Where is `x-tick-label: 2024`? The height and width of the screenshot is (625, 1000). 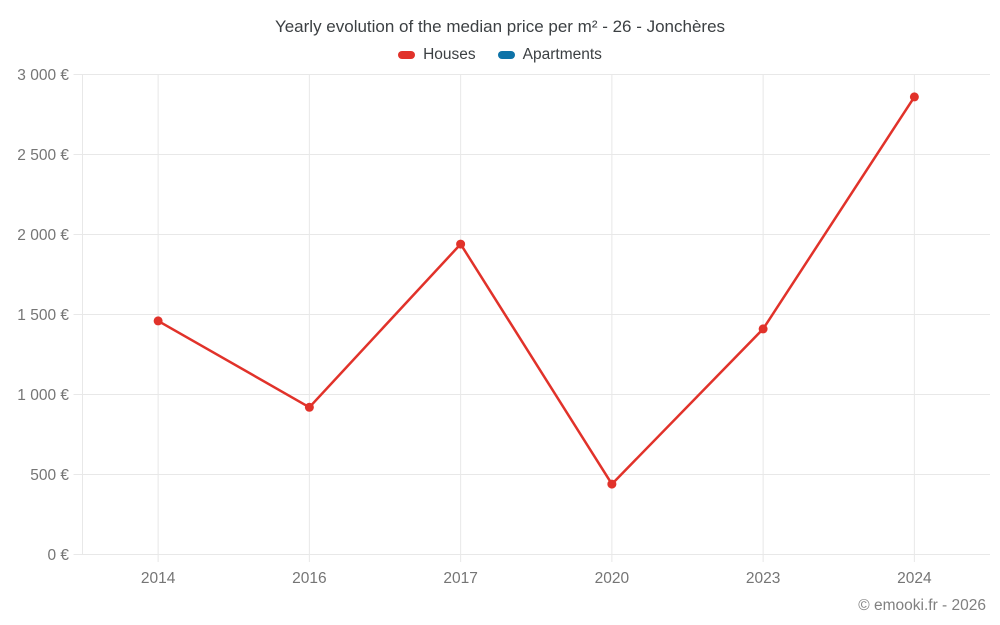
x-tick-label: 2024 is located at coordinates (914, 578).